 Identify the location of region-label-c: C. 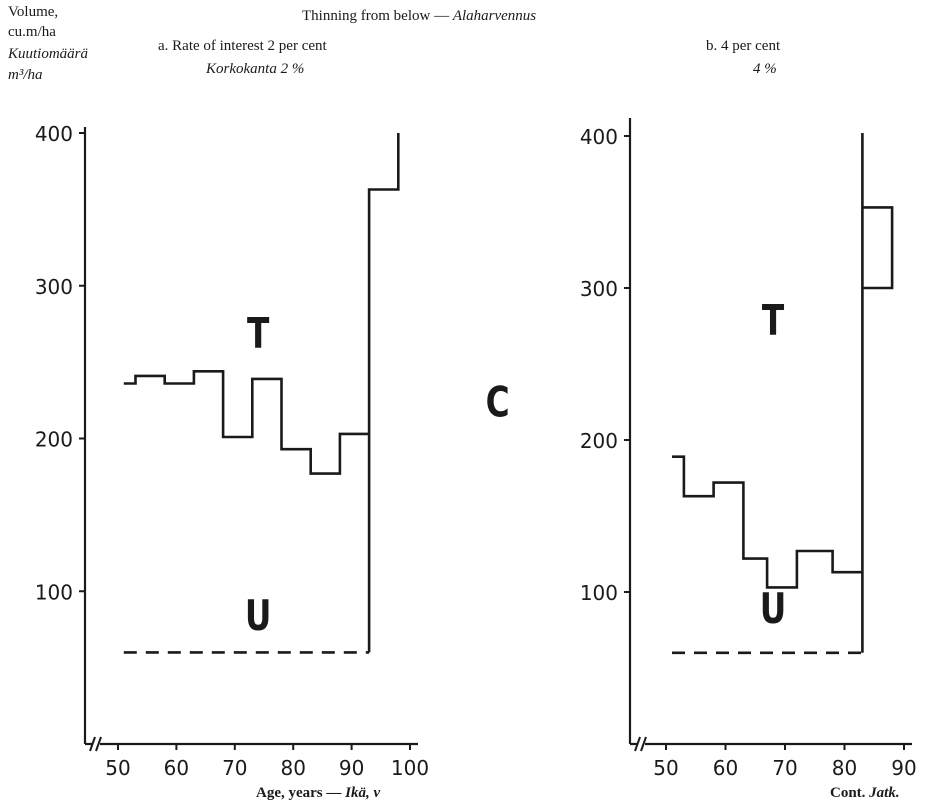
(498, 401).